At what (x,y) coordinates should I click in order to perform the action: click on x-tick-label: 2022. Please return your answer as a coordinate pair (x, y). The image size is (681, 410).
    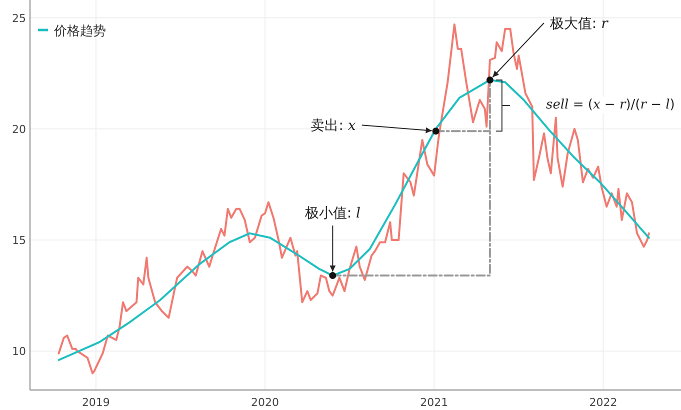
    Looking at the image, I should click on (603, 402).